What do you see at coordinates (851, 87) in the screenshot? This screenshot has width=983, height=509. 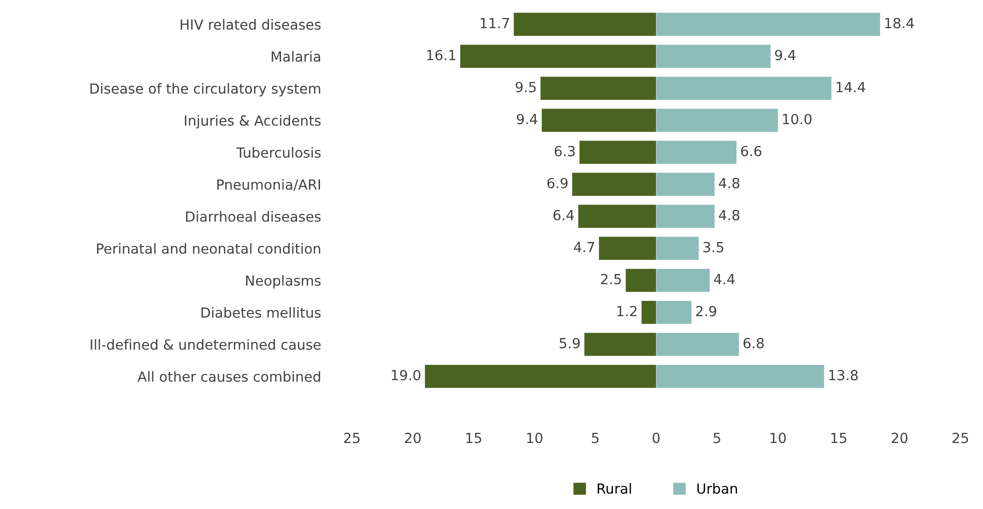 I see `data-label: 14.4` at bounding box center [851, 87].